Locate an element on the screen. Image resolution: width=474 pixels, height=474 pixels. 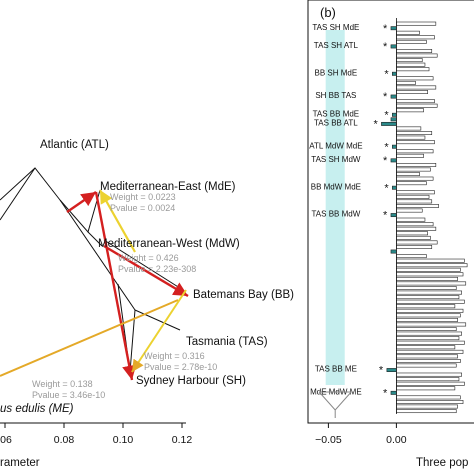
migration-edge-yellow is located at coordinates (117, 221).